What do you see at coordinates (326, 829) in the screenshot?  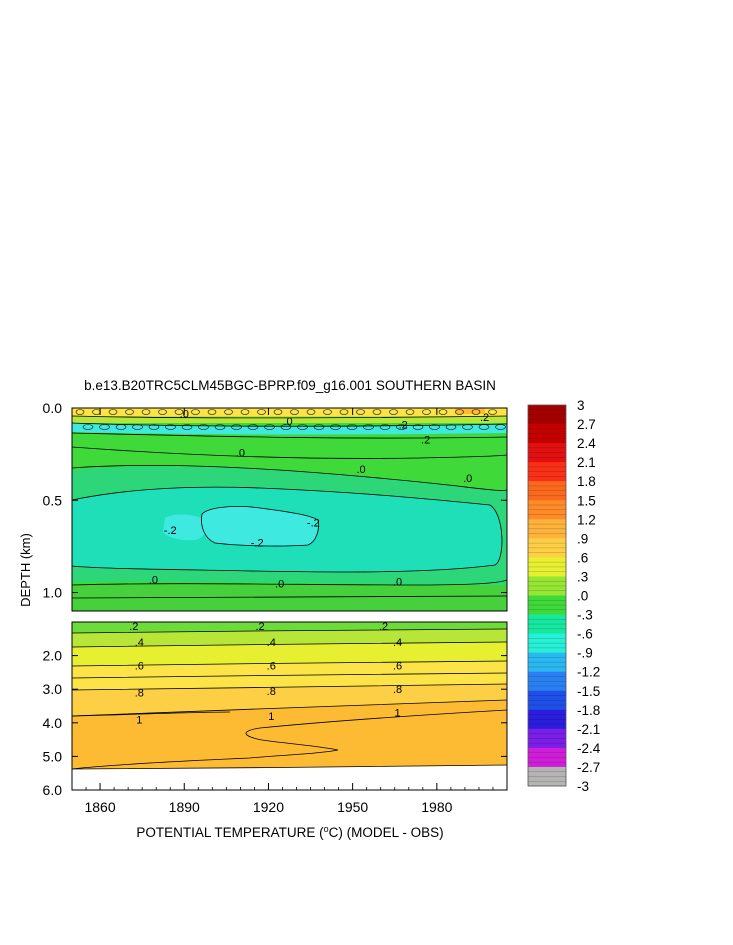 I see `x-axis-label-sup: o` at bounding box center [326, 829].